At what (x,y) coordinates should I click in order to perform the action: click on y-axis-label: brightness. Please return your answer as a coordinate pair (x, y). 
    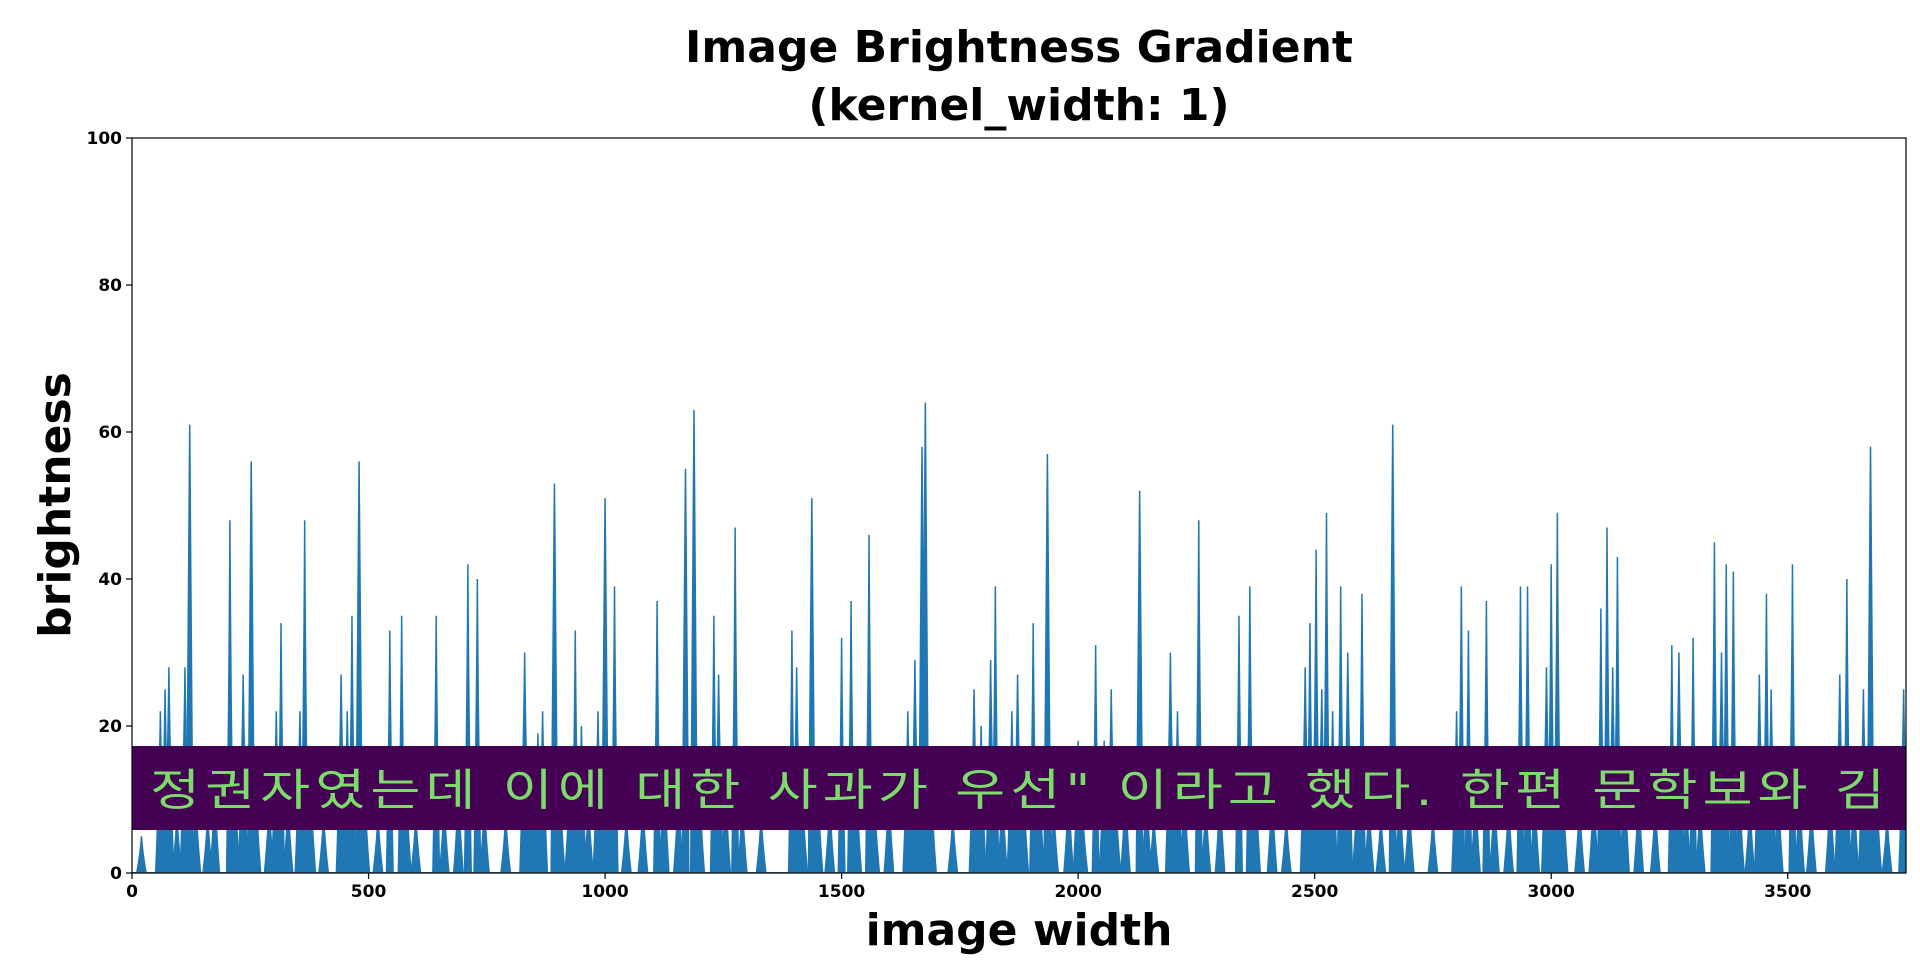
    Looking at the image, I should click on (55, 505).